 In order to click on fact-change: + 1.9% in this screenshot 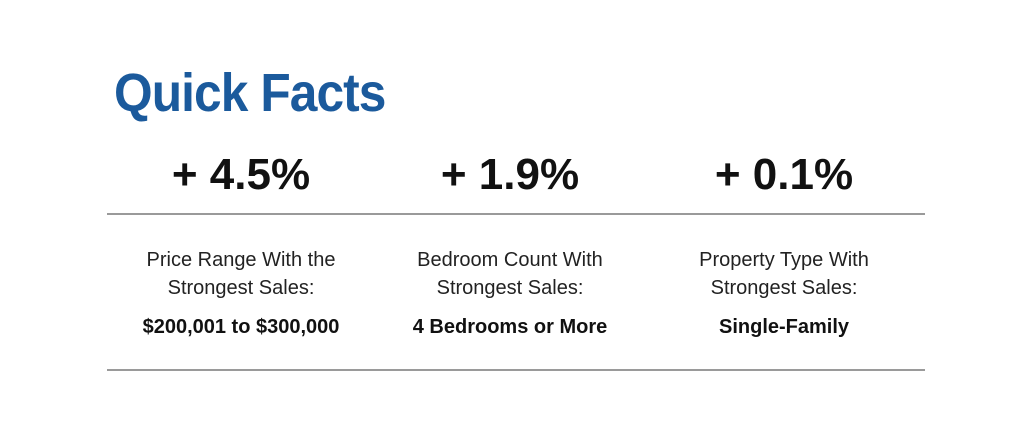, I will do `click(510, 174)`.